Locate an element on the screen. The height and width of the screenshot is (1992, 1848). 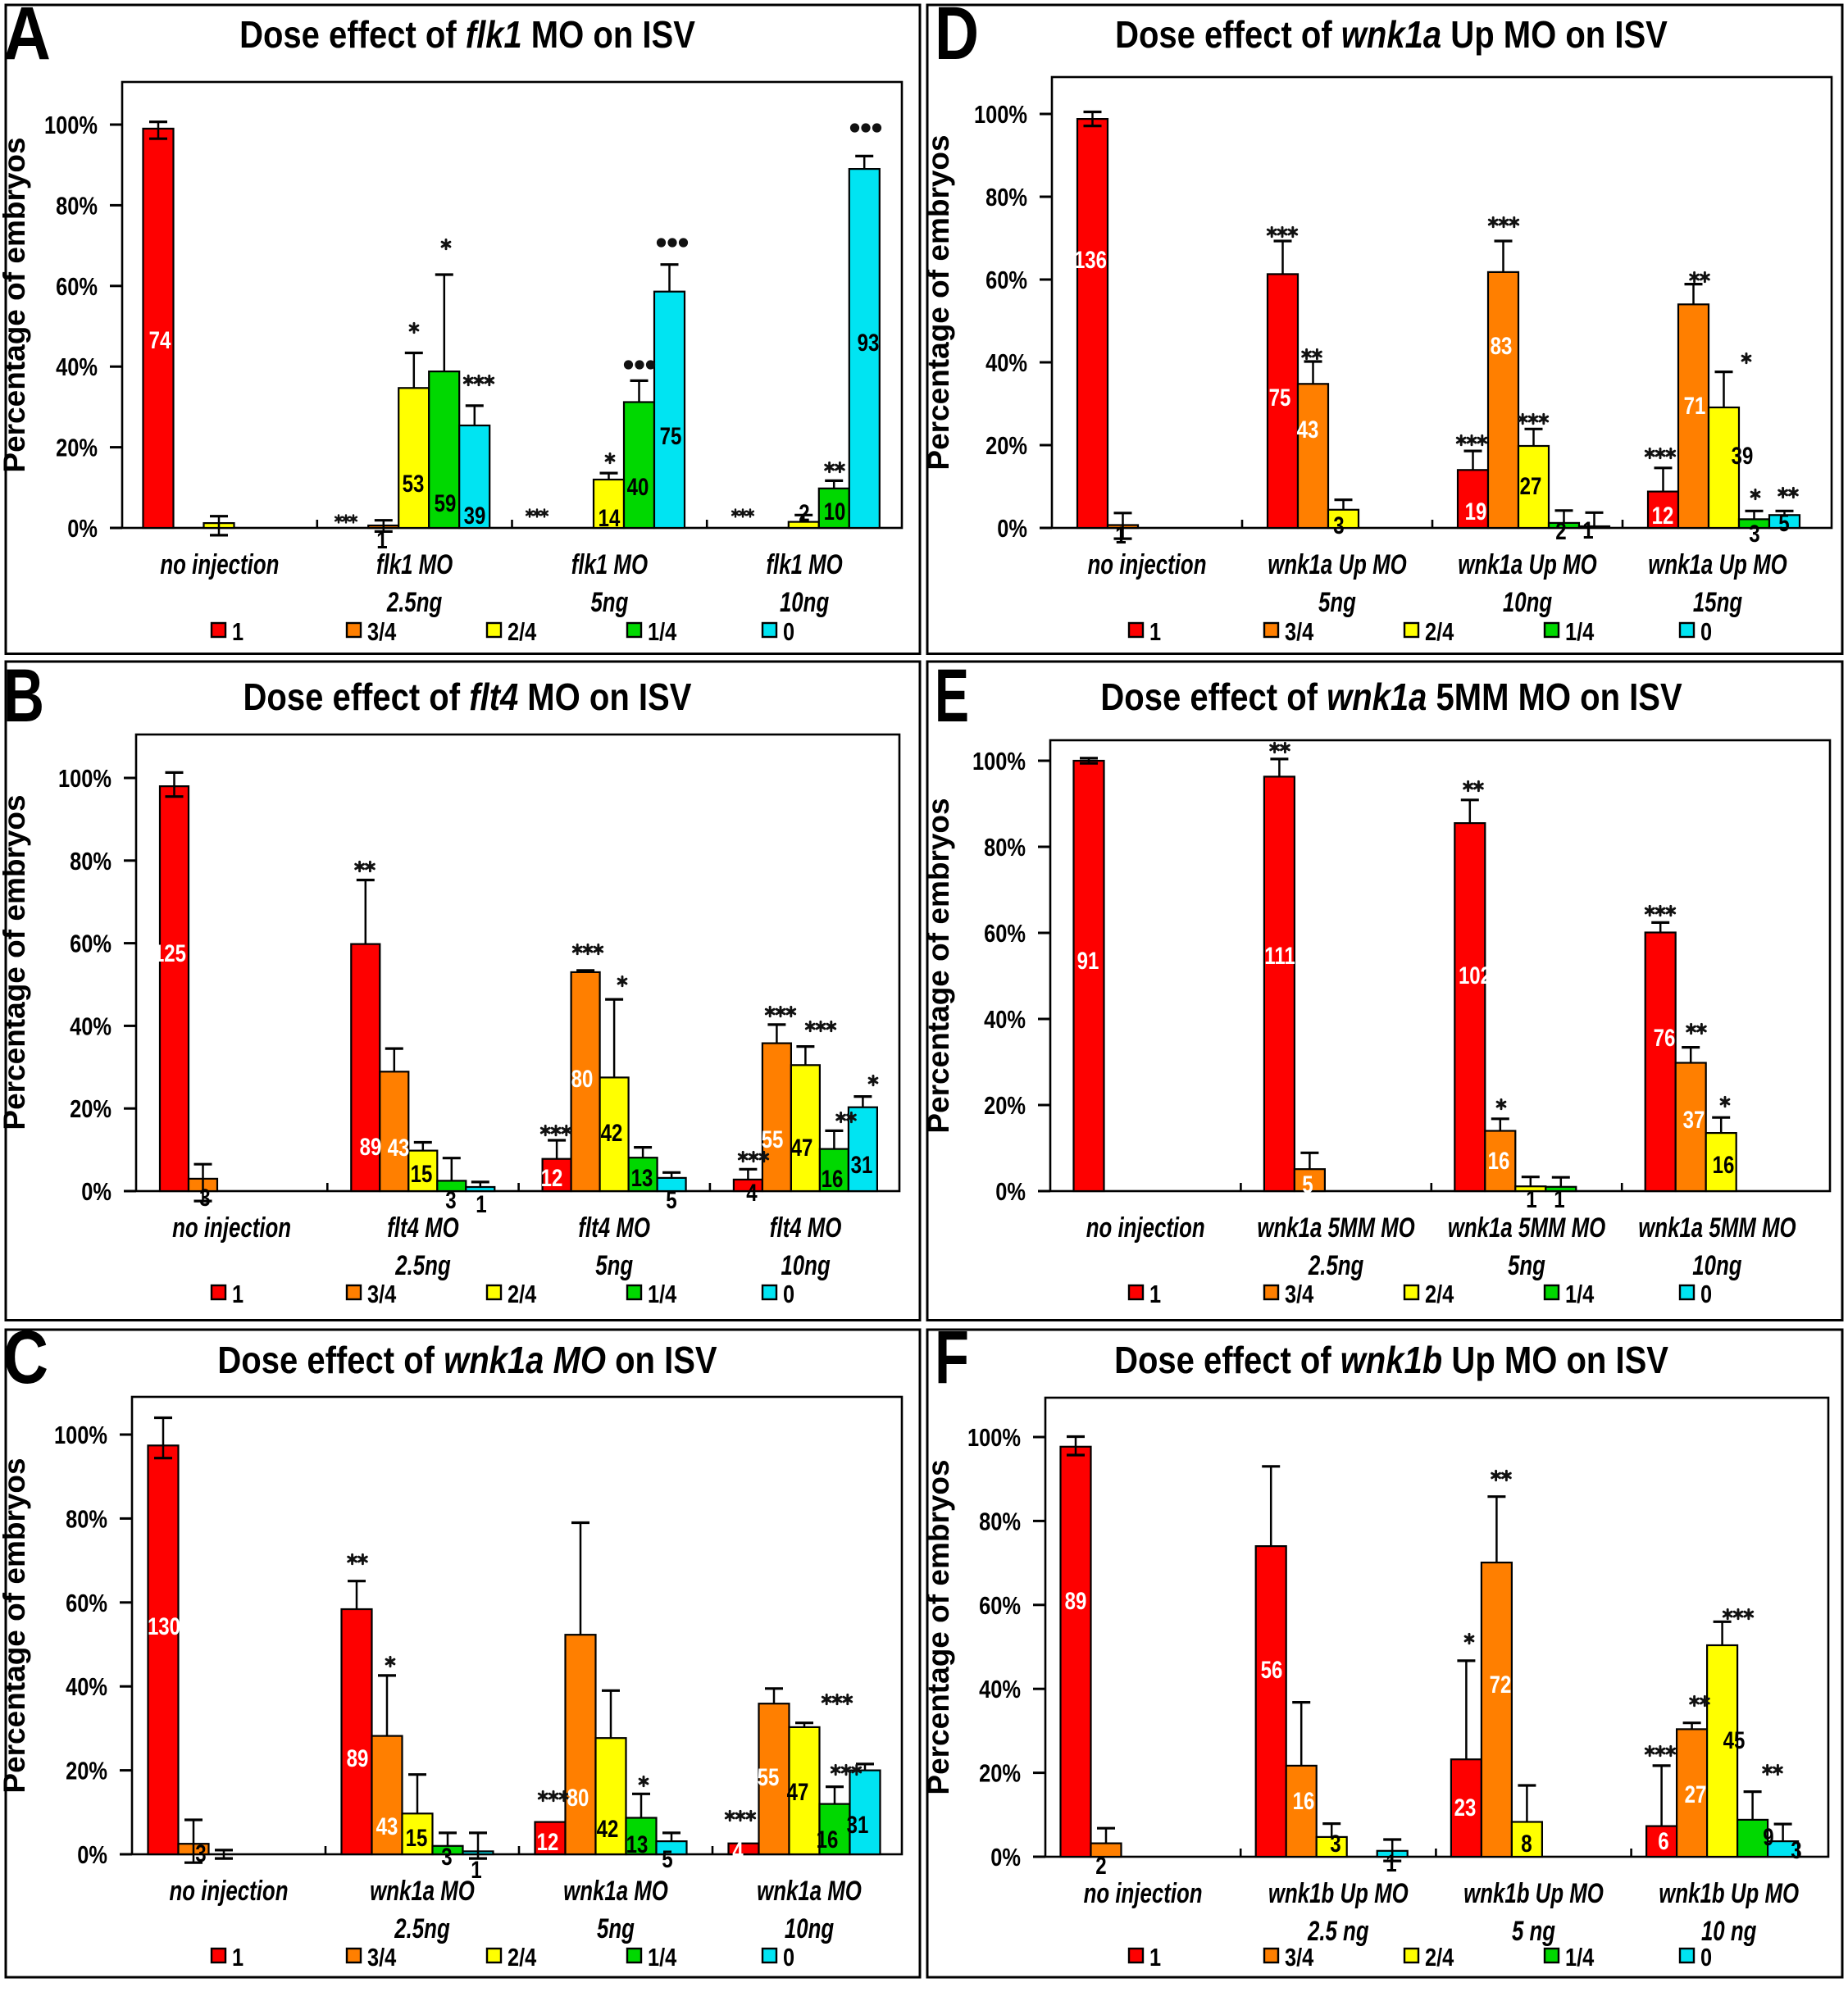
svg-text: MO on ISV is located at coordinates (604, 696).